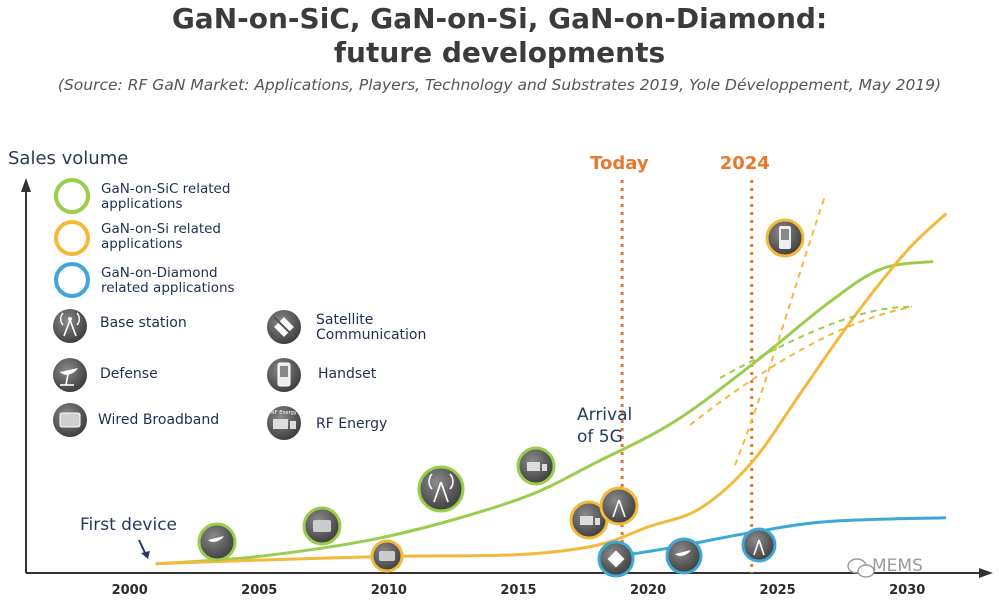 The width and height of the screenshot is (999, 608). Describe the element at coordinates (284, 423) in the screenshot. I see `rf-energy-icon: RF Energy` at that location.